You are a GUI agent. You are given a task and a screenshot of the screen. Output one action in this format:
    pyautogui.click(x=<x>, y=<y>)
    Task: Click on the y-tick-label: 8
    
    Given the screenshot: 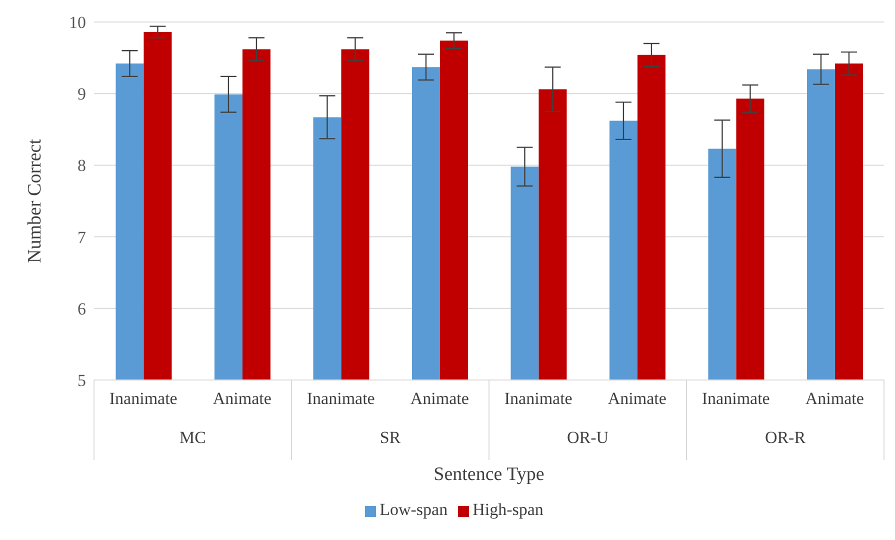 What is the action you would take?
    pyautogui.click(x=82, y=166)
    